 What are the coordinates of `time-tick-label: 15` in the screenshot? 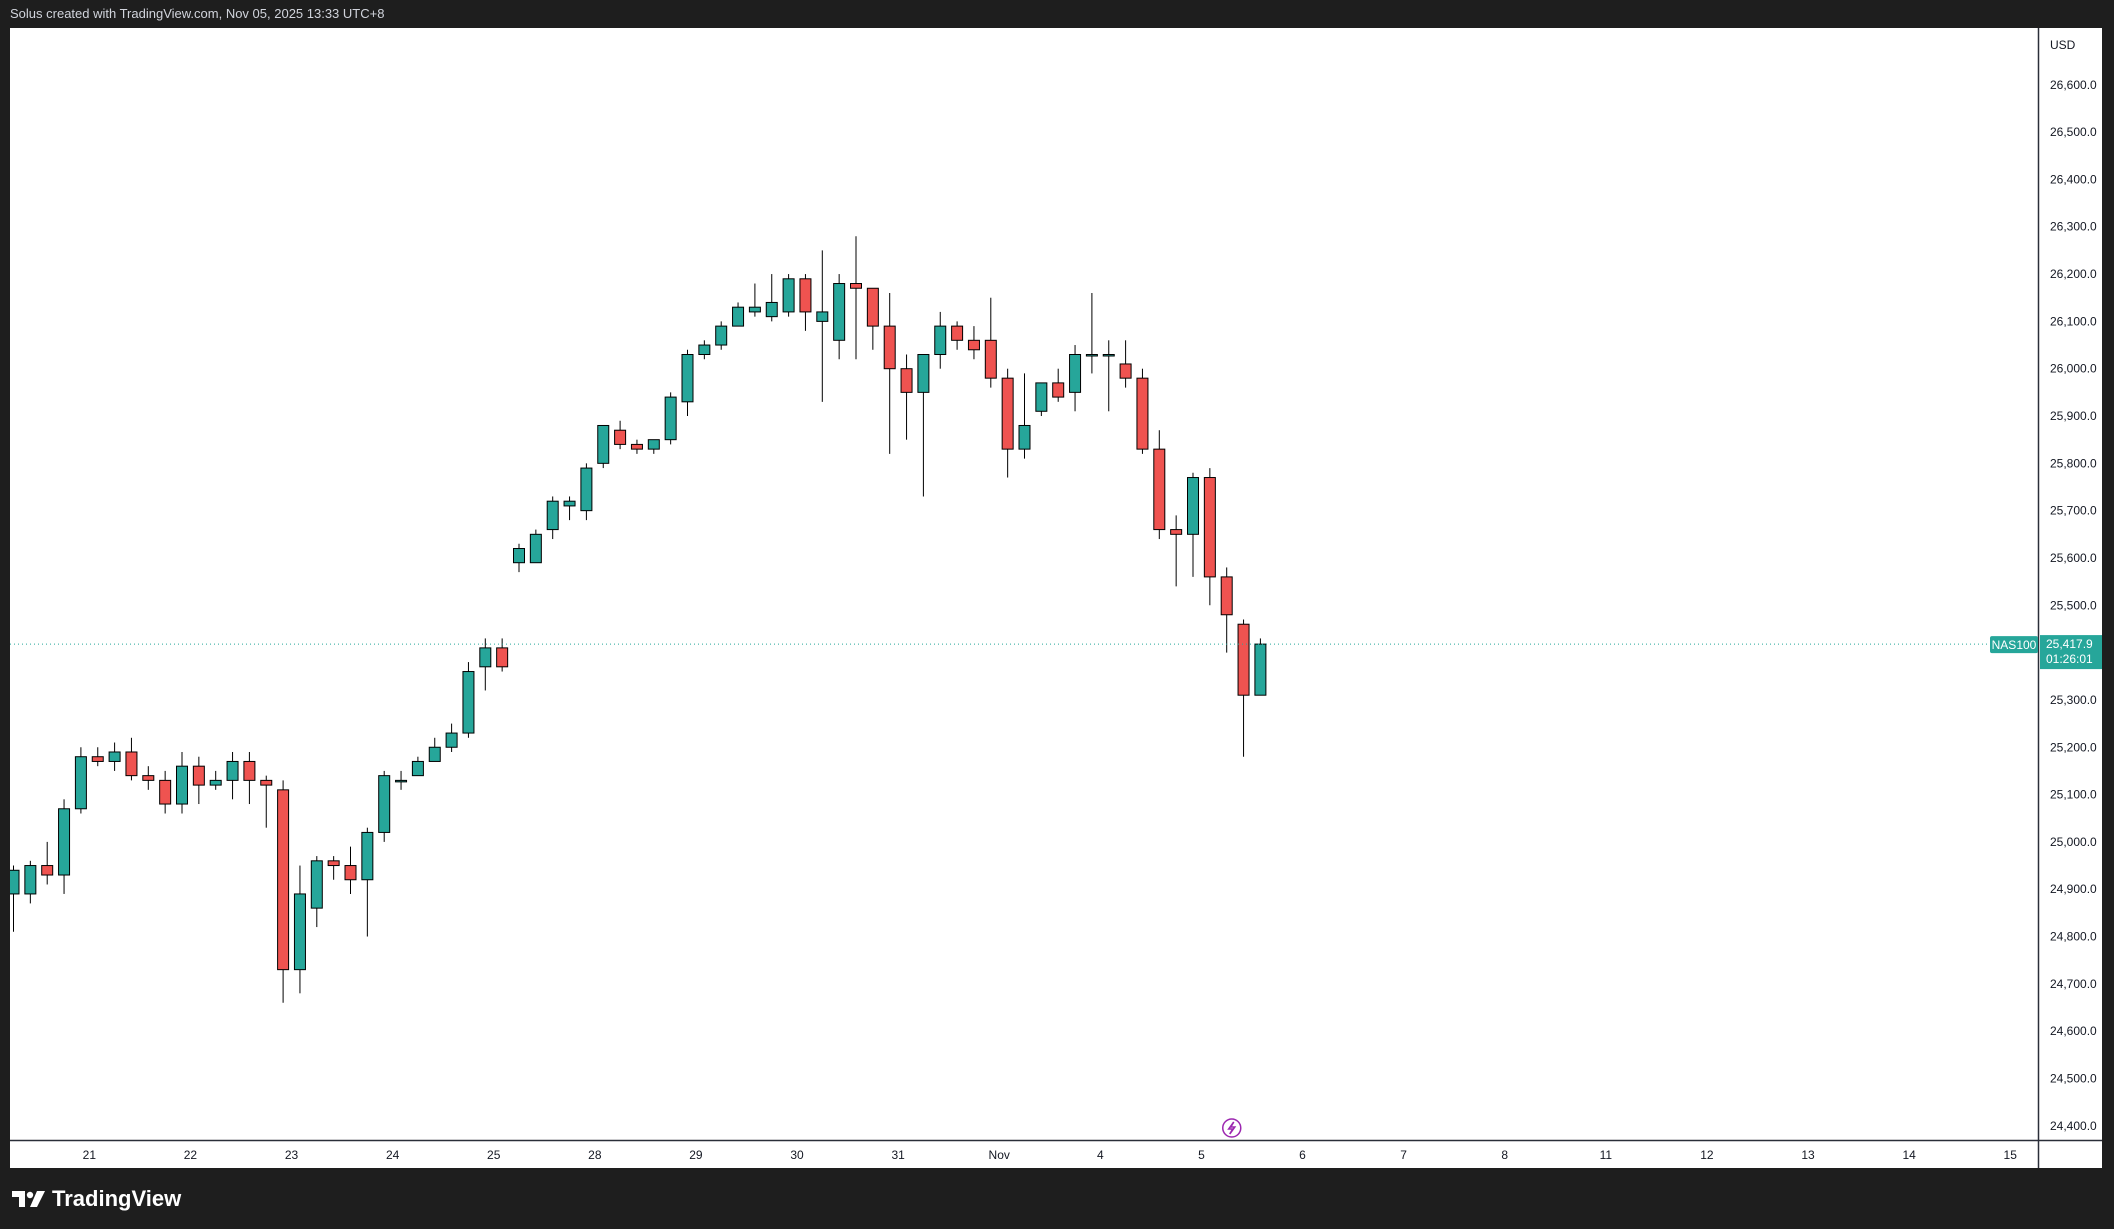 It's located at (2011, 1155).